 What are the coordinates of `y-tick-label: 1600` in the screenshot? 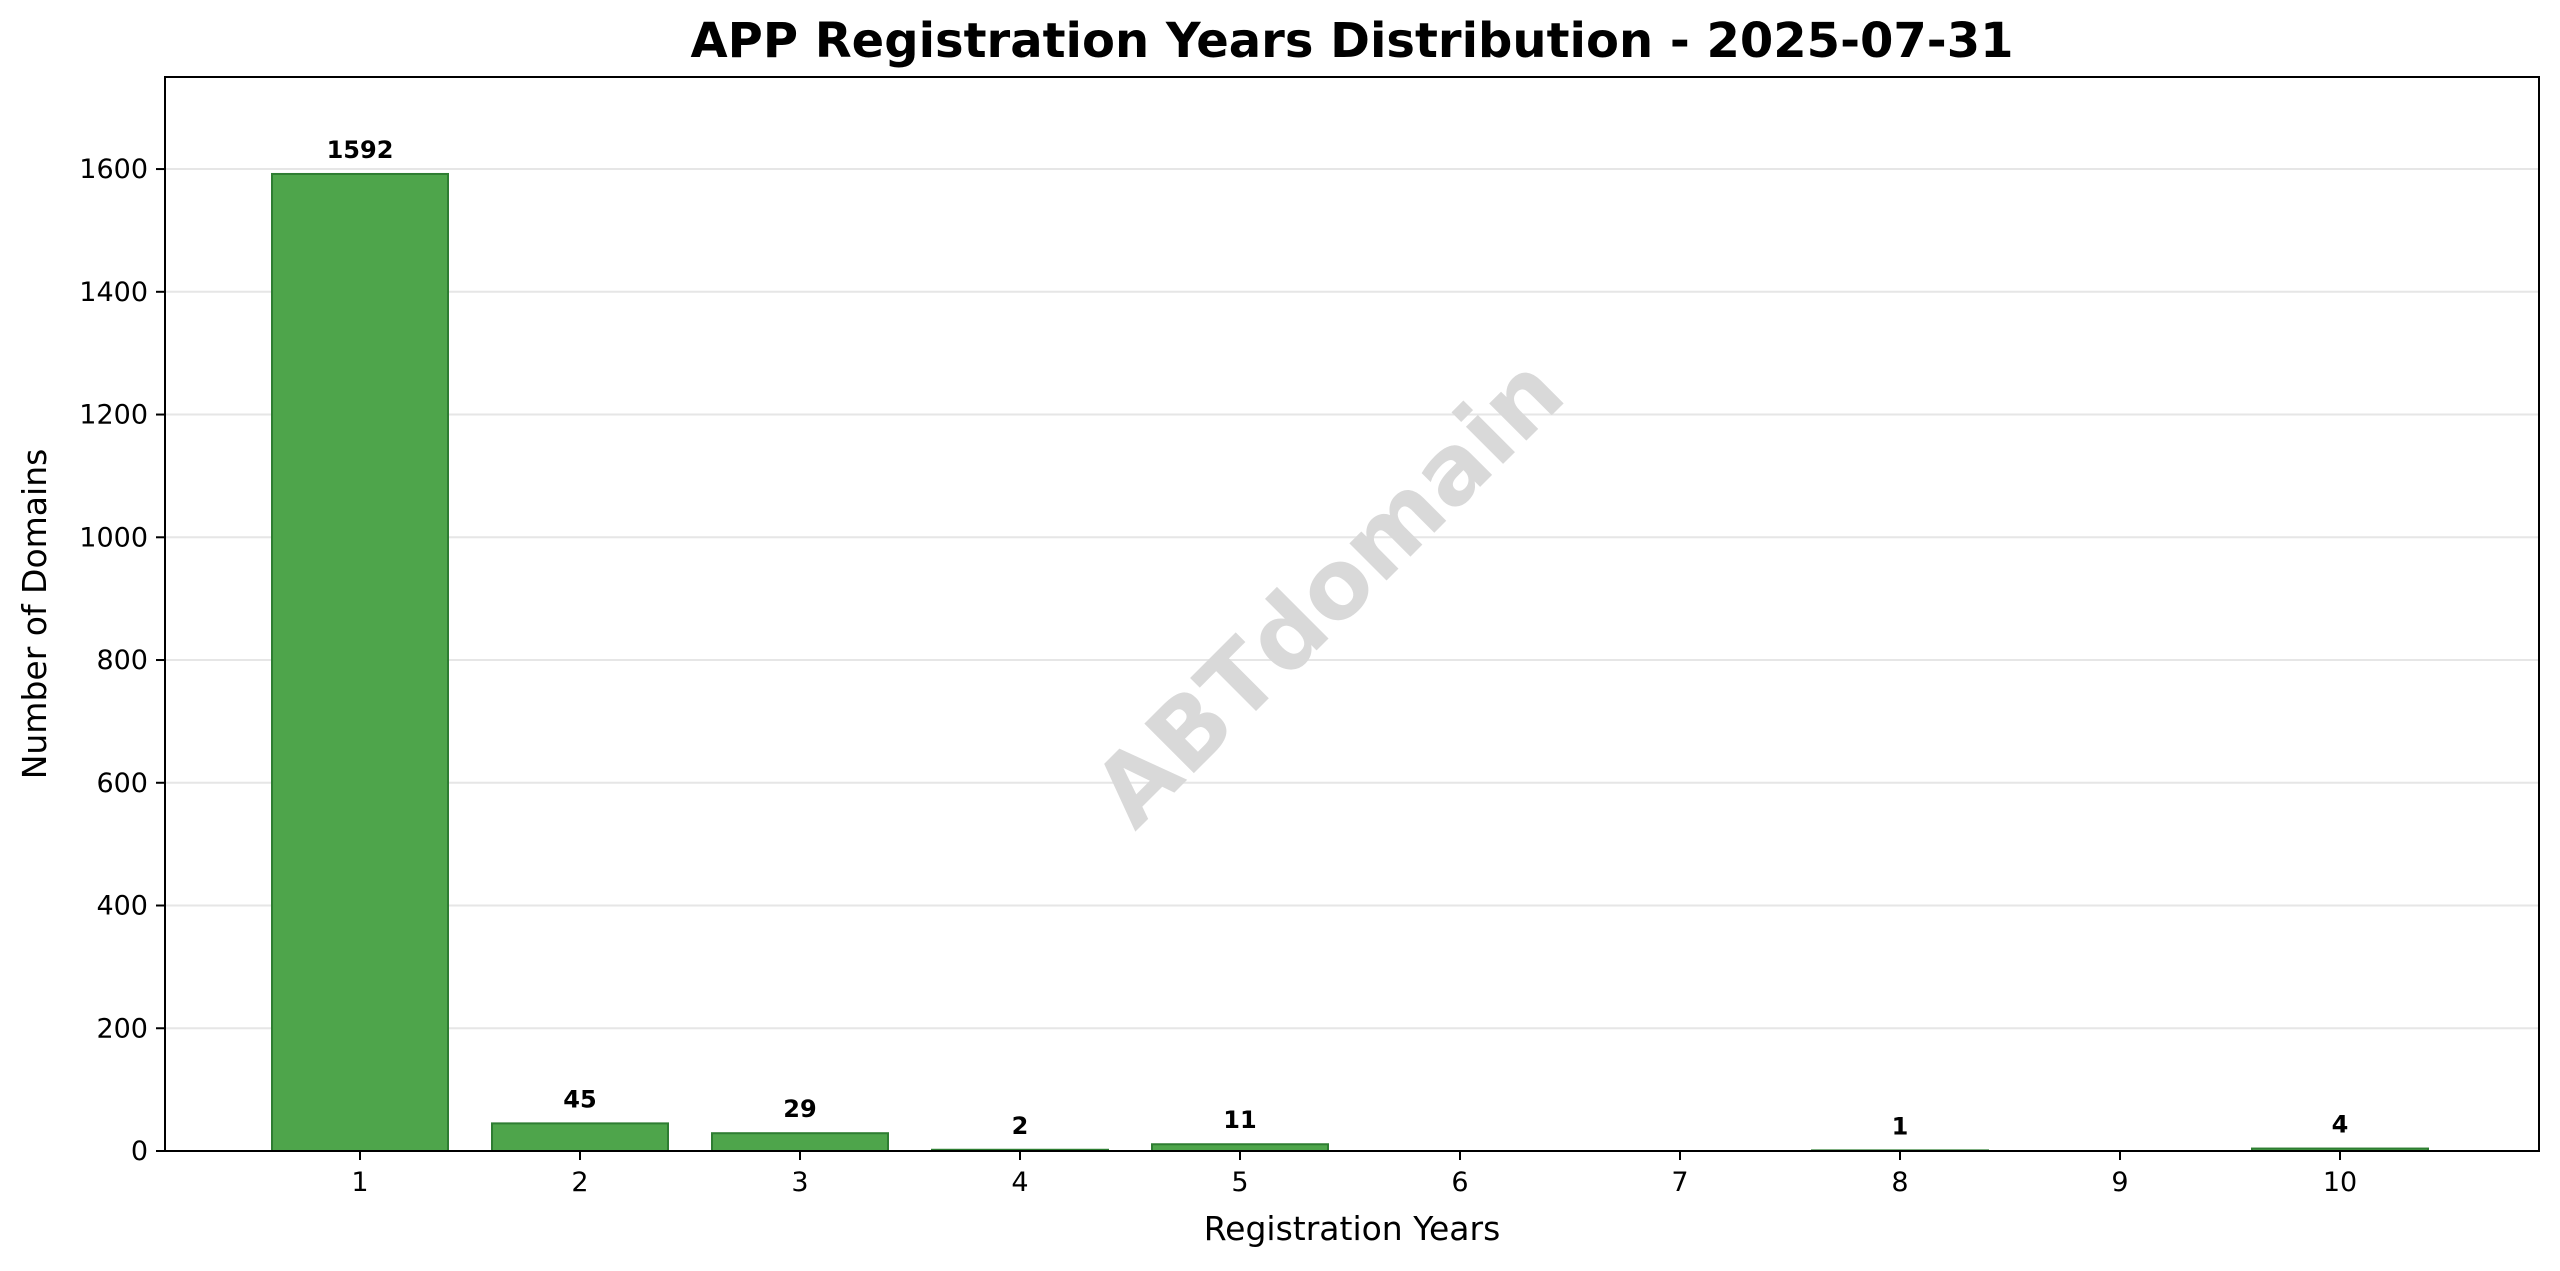 It's located at (113, 169).